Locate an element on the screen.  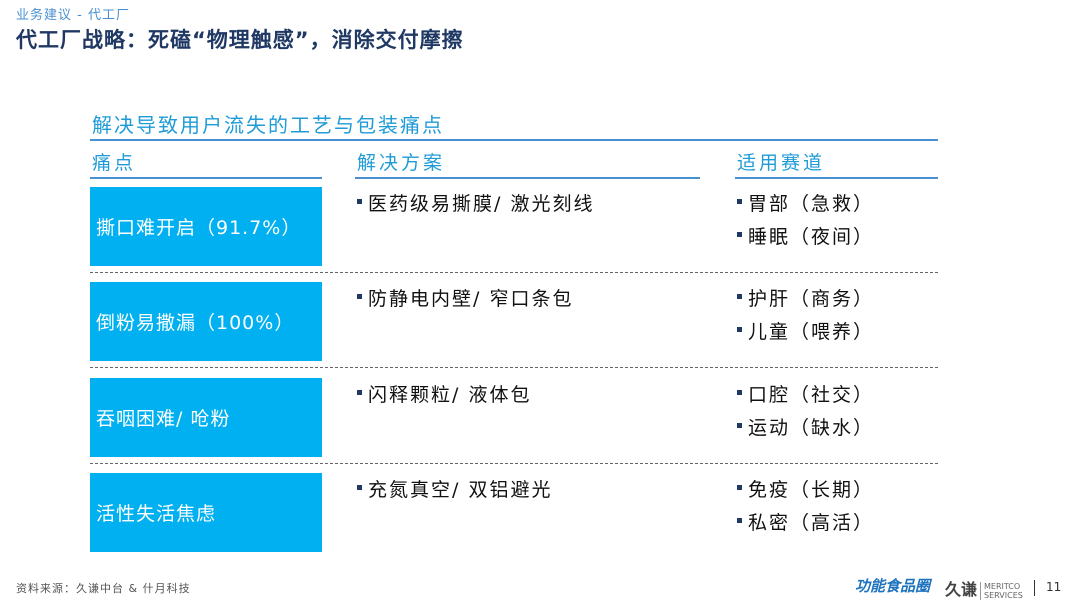
track-item: 运动（缺水） is located at coordinates (805, 426).